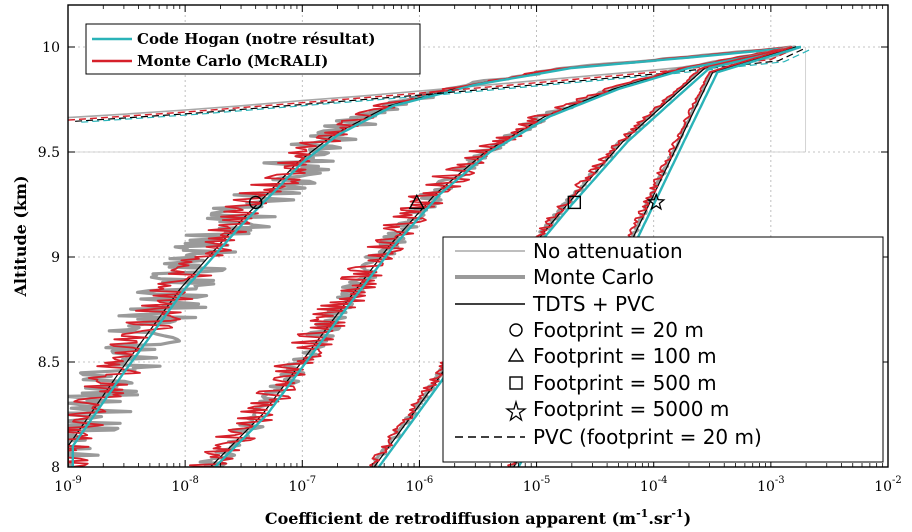  I want to click on legend-tdts-label: TDTS + PVC, so click(593, 304).